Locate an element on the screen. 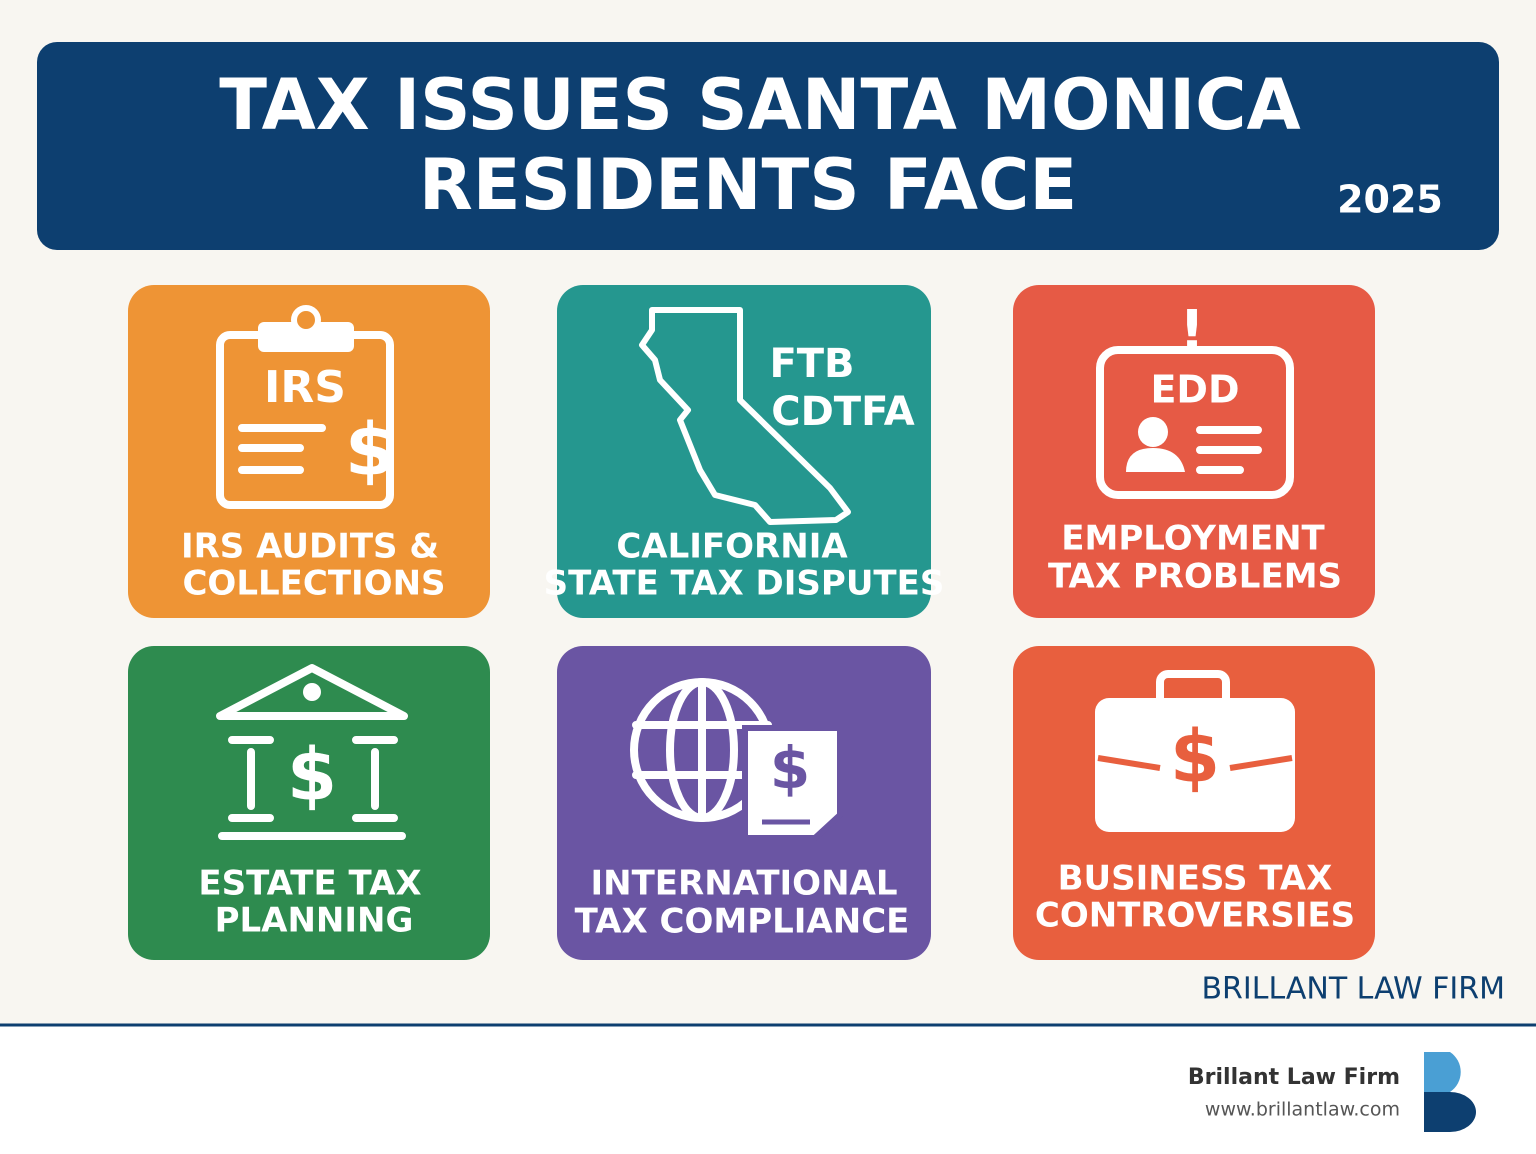  year: 2025 is located at coordinates (1390, 200).